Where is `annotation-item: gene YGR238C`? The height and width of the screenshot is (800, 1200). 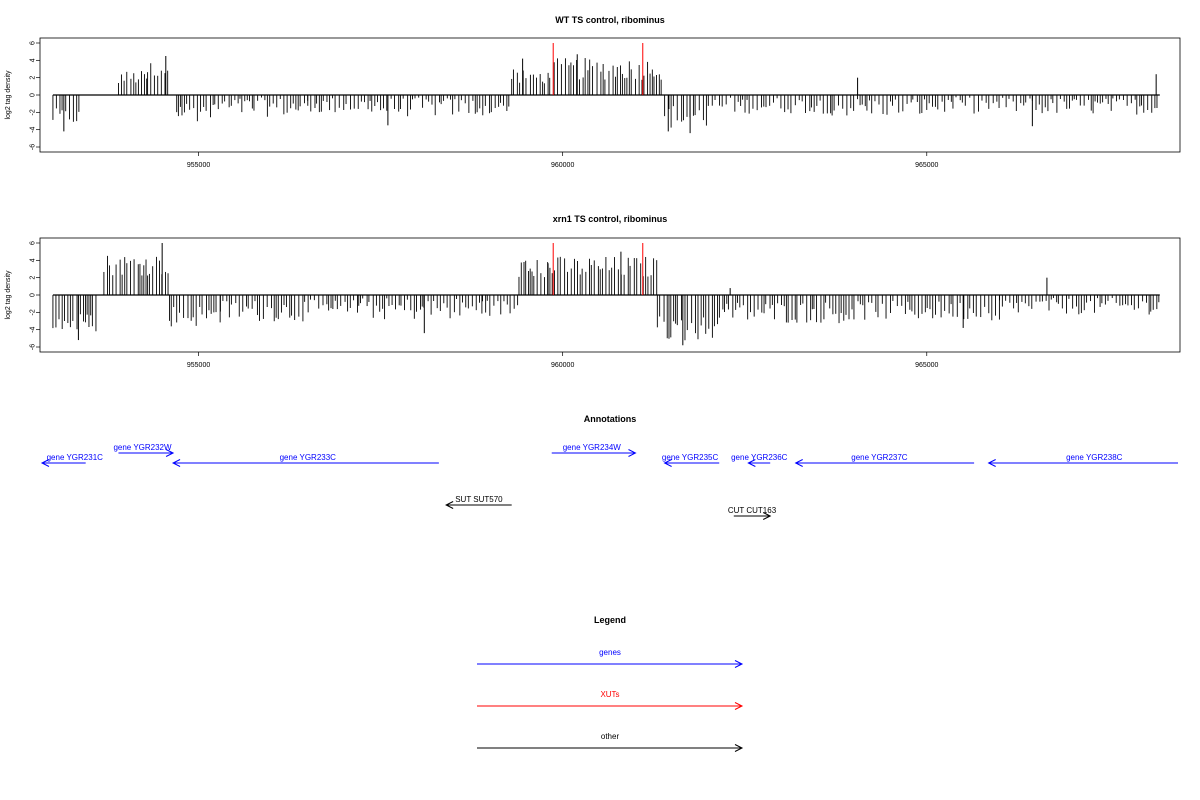
annotation-item: gene YGR238C is located at coordinates (1082, 460).